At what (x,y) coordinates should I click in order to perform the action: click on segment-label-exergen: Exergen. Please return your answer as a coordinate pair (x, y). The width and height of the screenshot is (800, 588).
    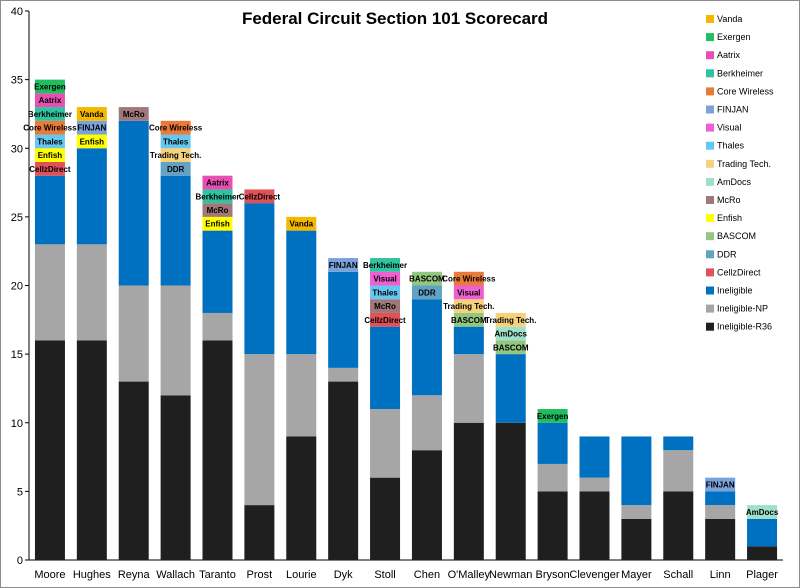
    Looking at the image, I should click on (553, 416).